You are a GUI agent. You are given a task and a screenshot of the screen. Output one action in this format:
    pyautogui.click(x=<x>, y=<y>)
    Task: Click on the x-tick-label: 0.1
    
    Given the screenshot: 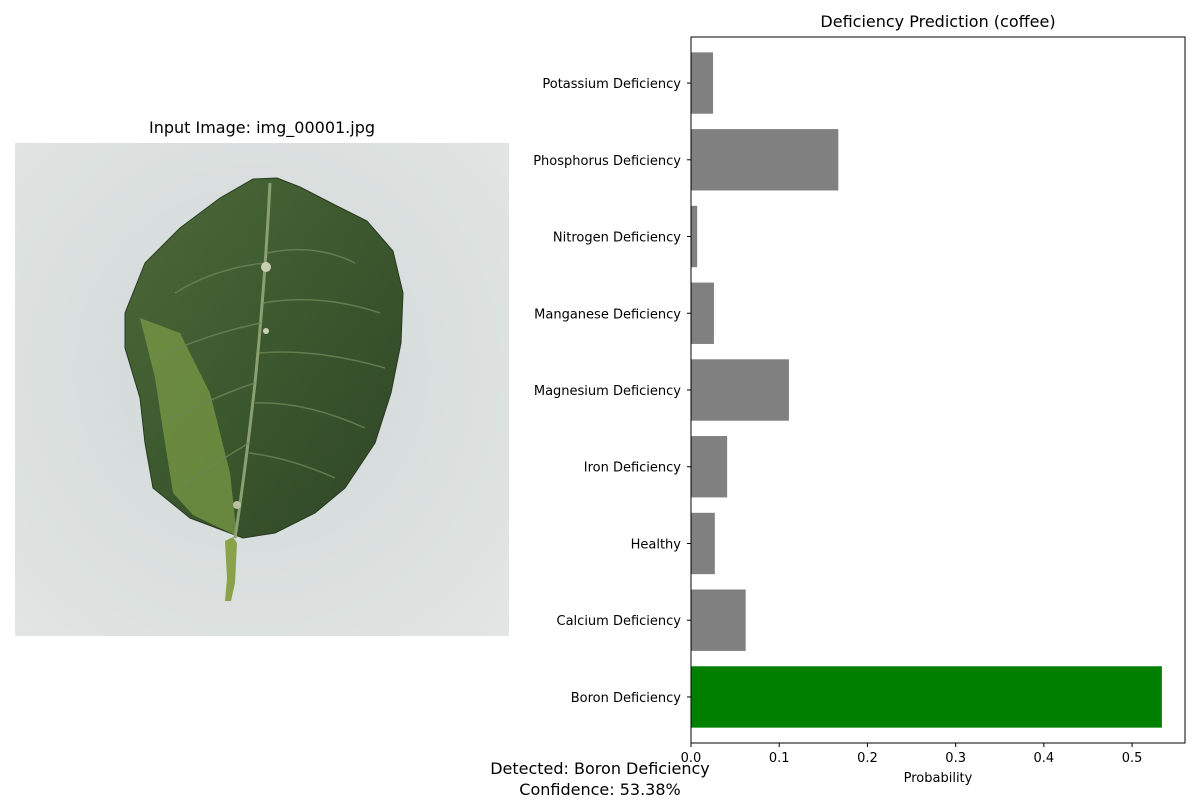 What is the action you would take?
    pyautogui.click(x=779, y=758)
    